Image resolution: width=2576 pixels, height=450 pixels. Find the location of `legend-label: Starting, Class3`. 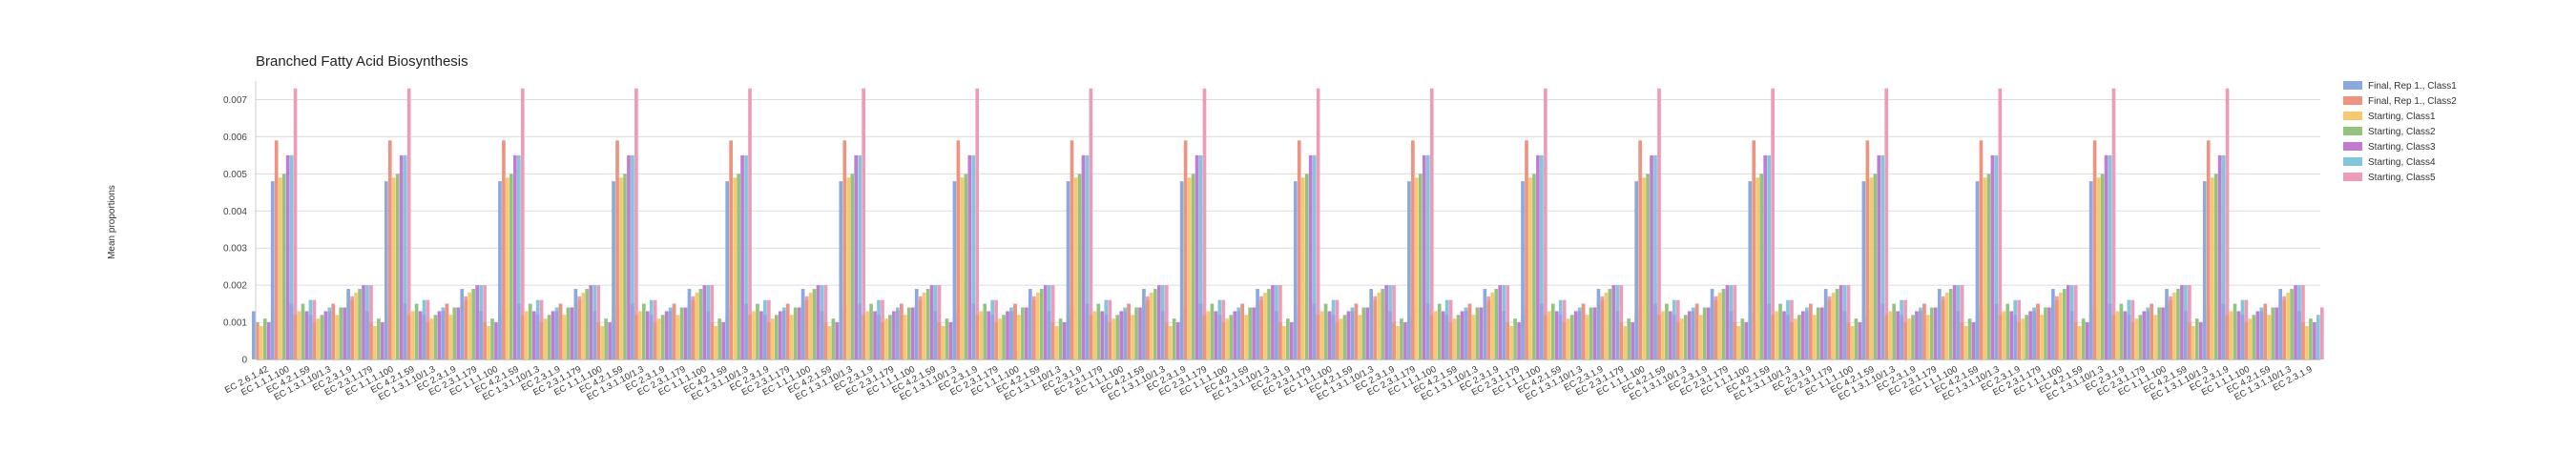

legend-label: Starting, Class3 is located at coordinates (2402, 148).